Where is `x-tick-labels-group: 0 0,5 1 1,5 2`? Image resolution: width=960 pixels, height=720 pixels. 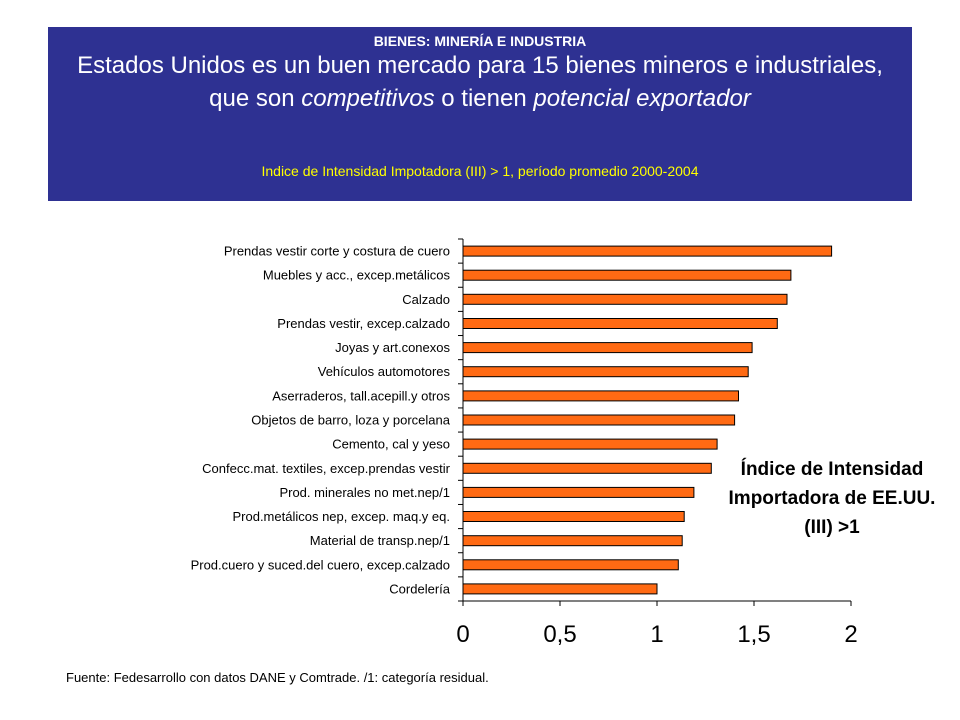
x-tick-labels-group: 0 0,5 1 1,5 2 is located at coordinates (656, 634).